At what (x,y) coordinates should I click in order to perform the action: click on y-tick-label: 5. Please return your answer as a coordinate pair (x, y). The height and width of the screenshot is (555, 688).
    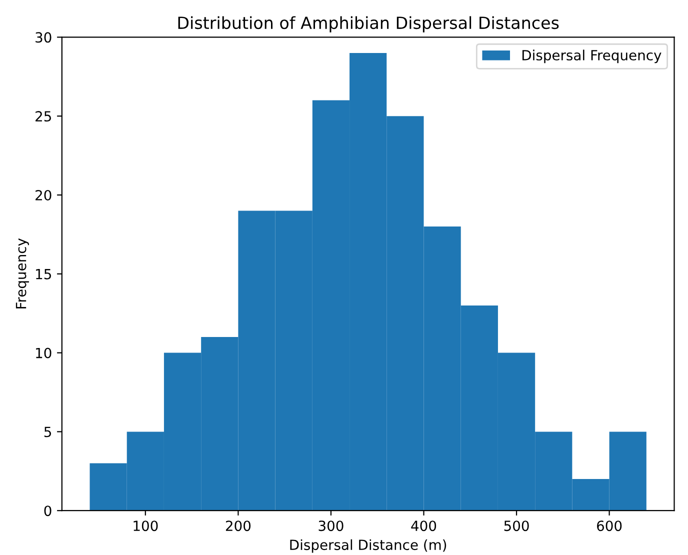
    Looking at the image, I should click on (47, 432).